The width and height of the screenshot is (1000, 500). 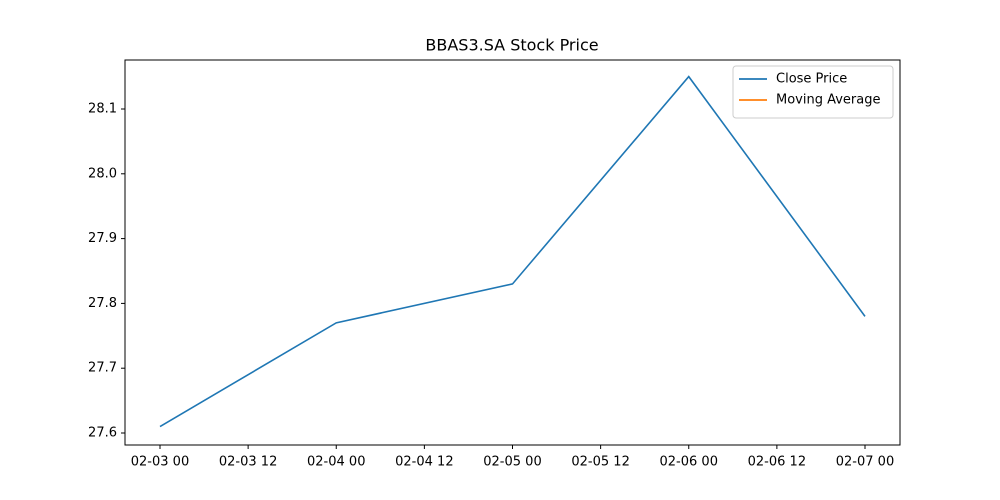 What do you see at coordinates (777, 462) in the screenshot?
I see `x-tick-label: 02-06 12` at bounding box center [777, 462].